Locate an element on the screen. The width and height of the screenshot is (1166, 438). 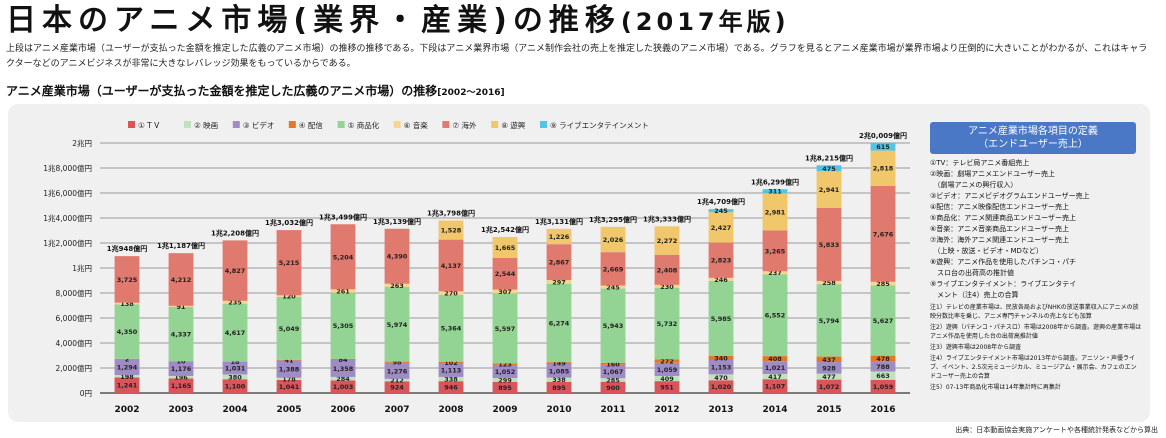
data-label: 924 is located at coordinates (397, 388).